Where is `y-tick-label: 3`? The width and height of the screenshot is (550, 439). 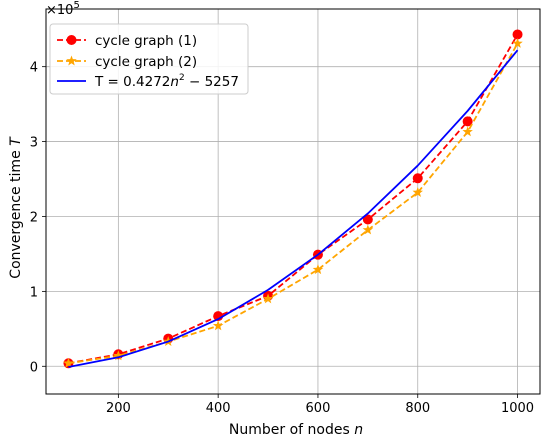 y-tick-label: 3 is located at coordinates (34, 143).